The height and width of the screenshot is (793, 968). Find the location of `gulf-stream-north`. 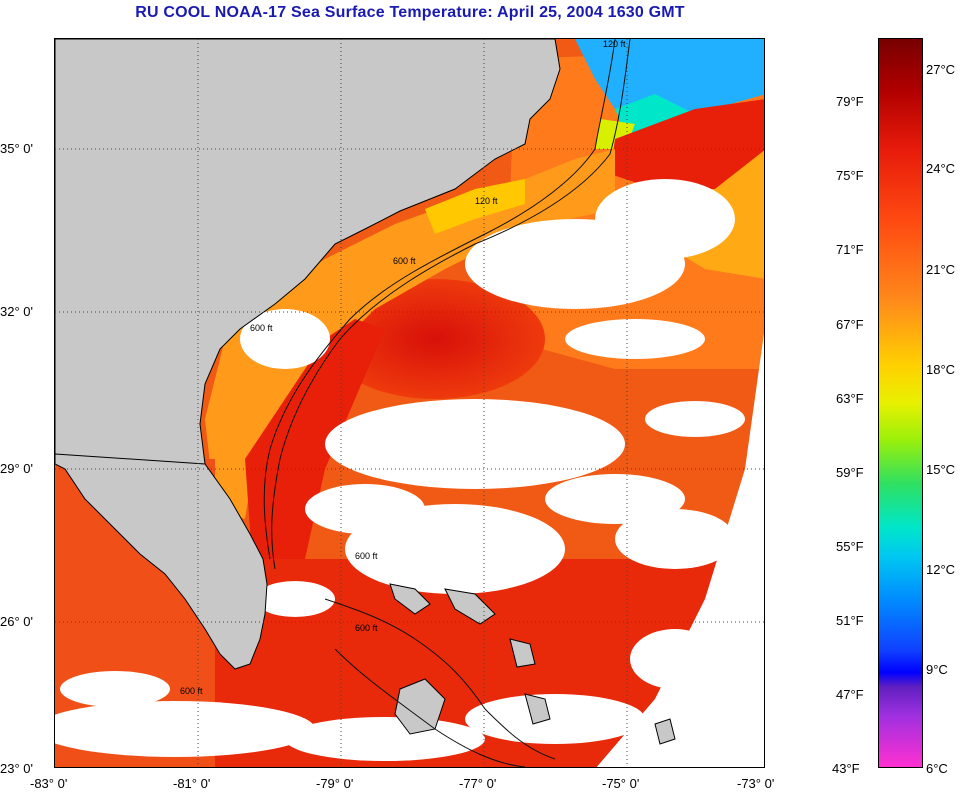

gulf-stream-north is located at coordinates (687, 144).